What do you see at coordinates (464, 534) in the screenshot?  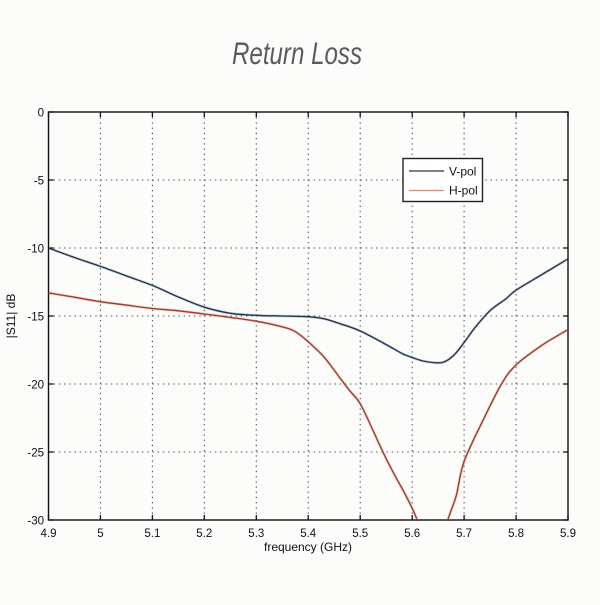 I see `svg-text: 5.7` at bounding box center [464, 534].